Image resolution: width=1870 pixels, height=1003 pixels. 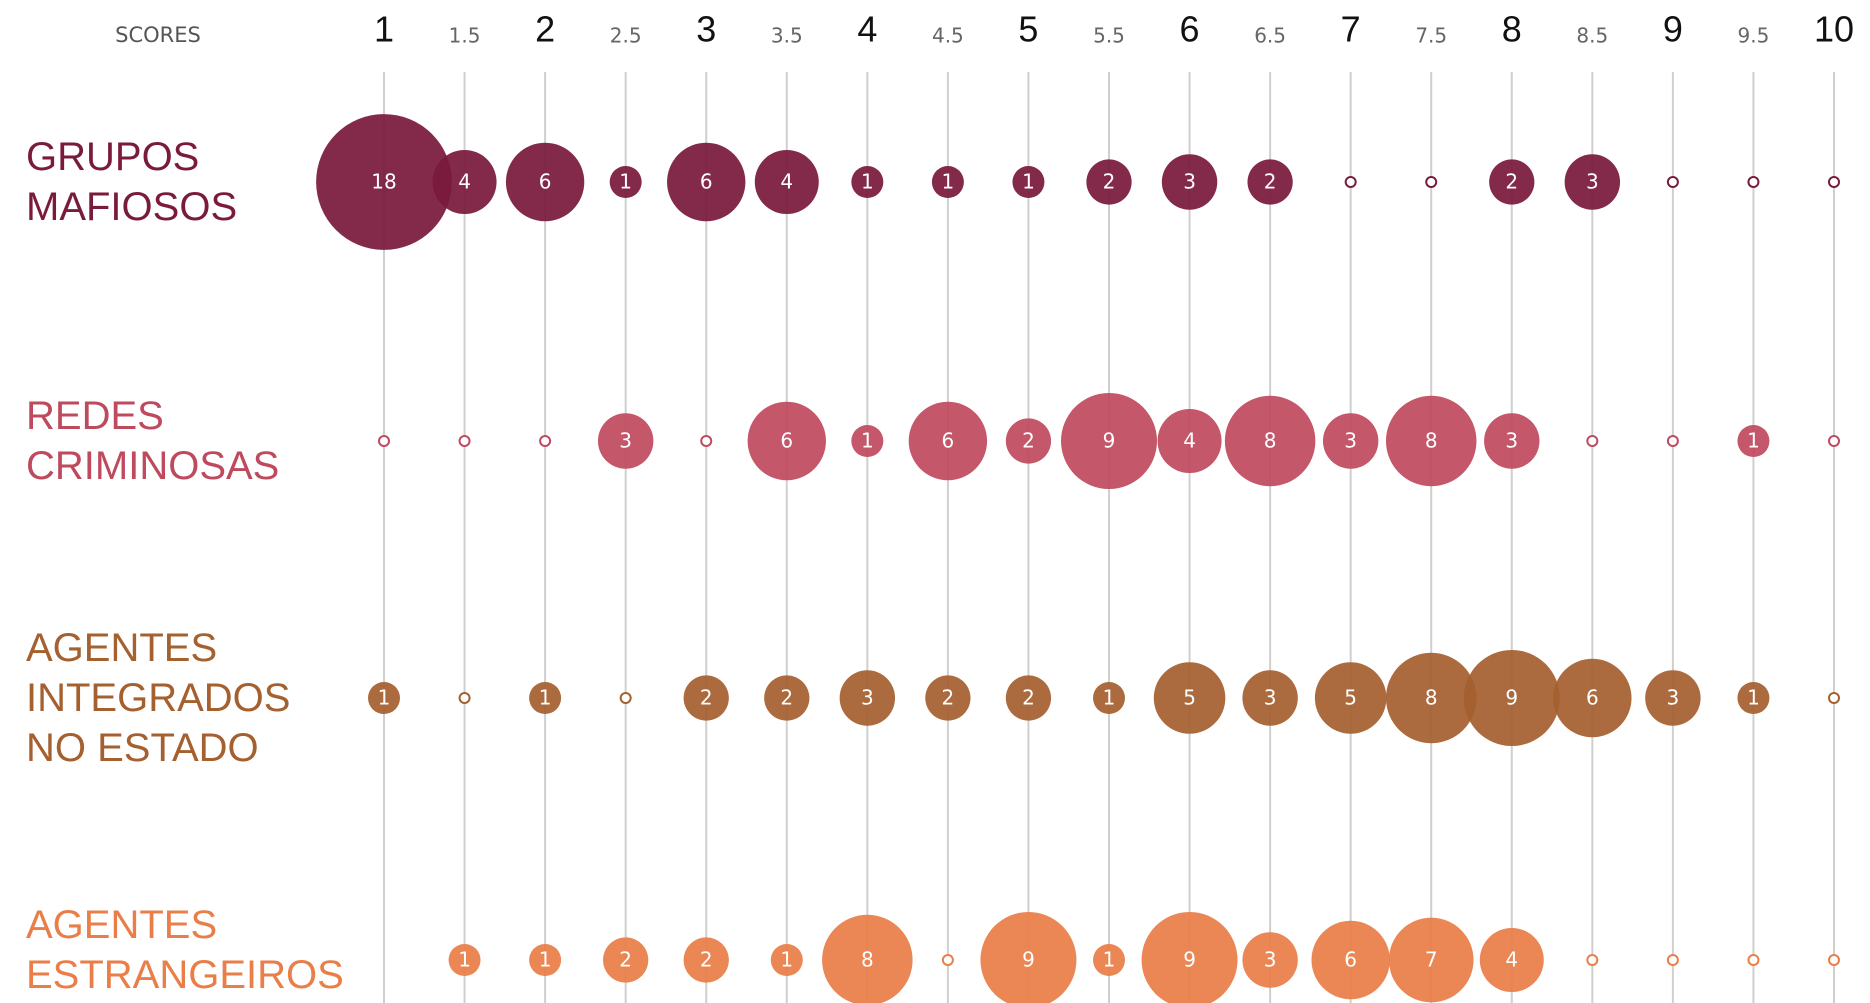 What do you see at coordinates (787, 36) in the screenshot?
I see `x-tick-label: 3.5` at bounding box center [787, 36].